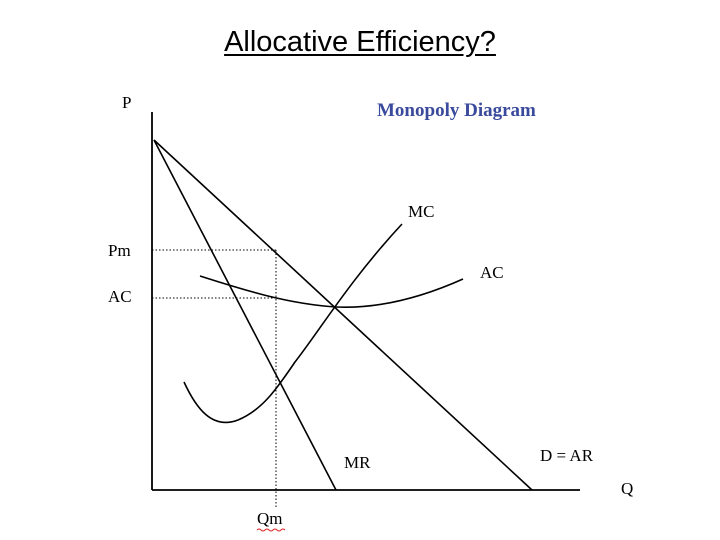  What do you see at coordinates (627, 488) in the screenshot?
I see `x-axis-label: Q` at bounding box center [627, 488].